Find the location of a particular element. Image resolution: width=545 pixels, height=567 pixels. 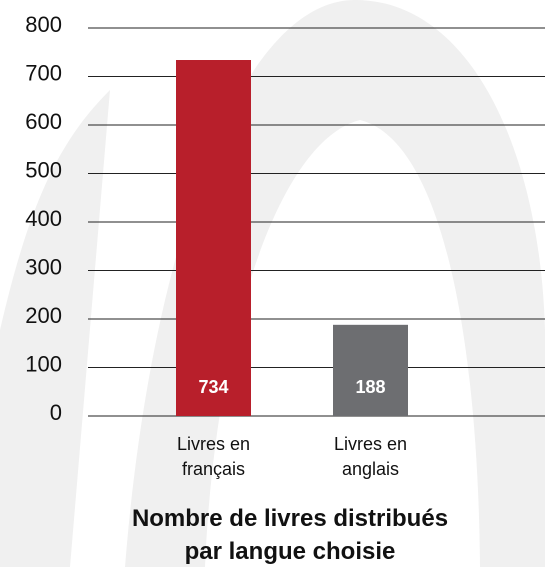

y-tick-label: 400 is located at coordinates (43, 218).